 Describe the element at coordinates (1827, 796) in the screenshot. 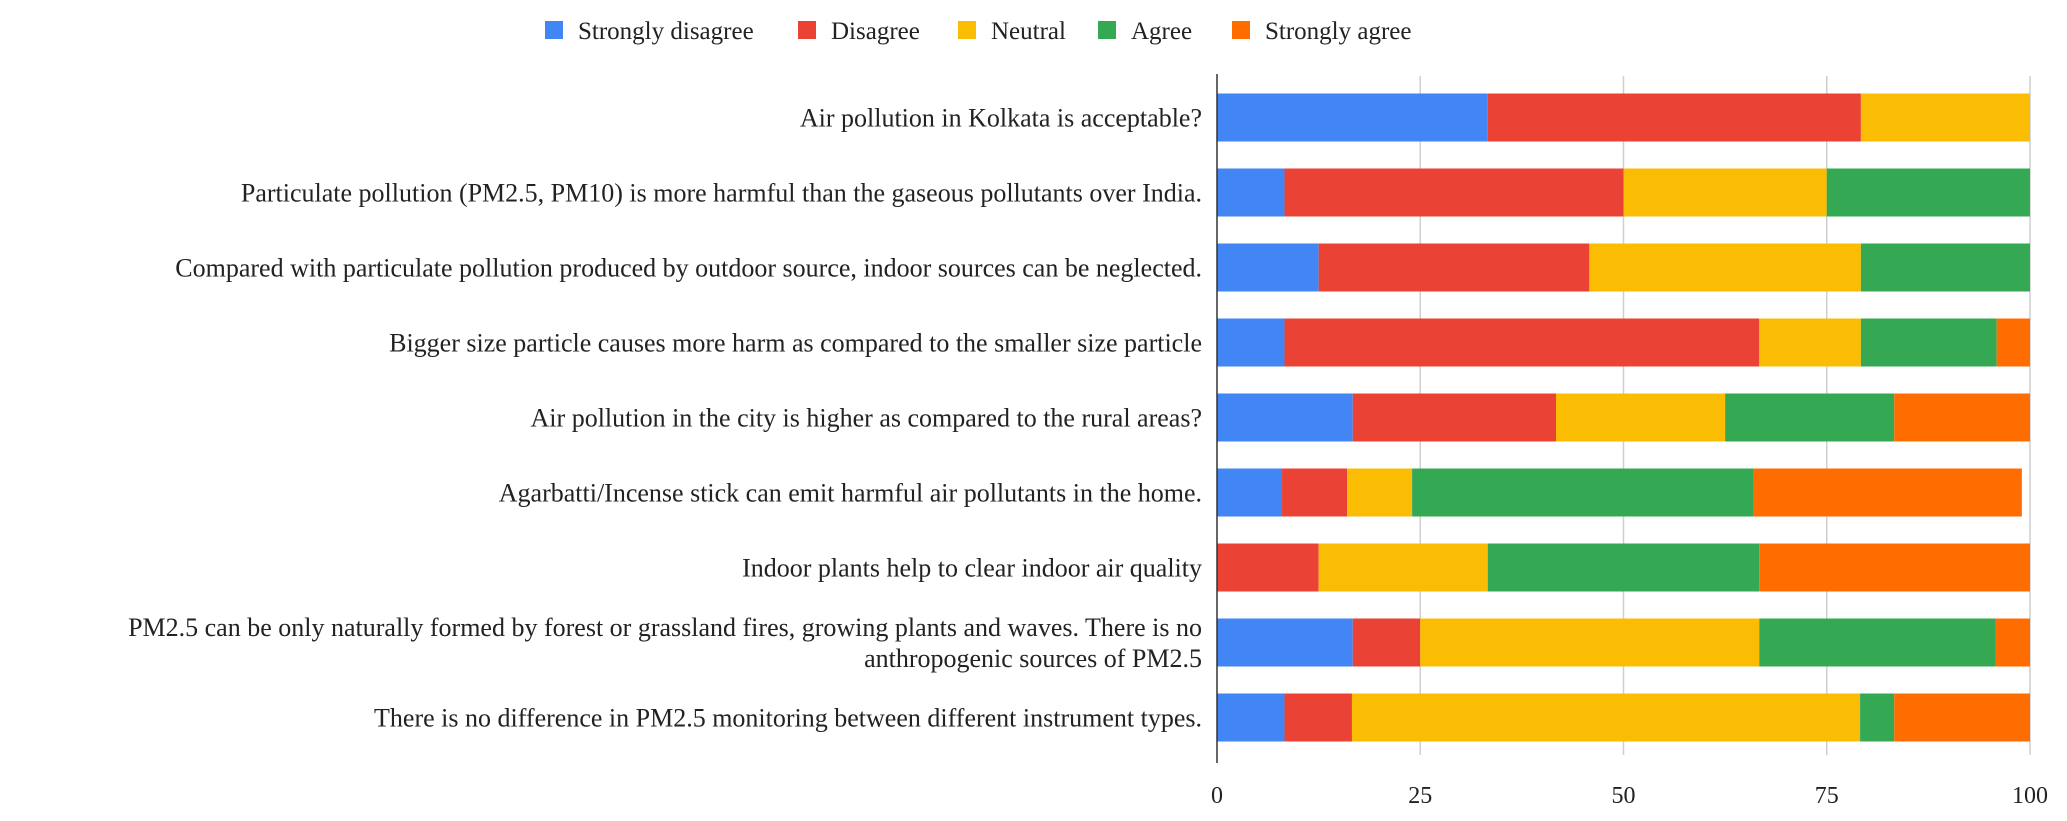

I see `x-tick-label: 75` at that location.